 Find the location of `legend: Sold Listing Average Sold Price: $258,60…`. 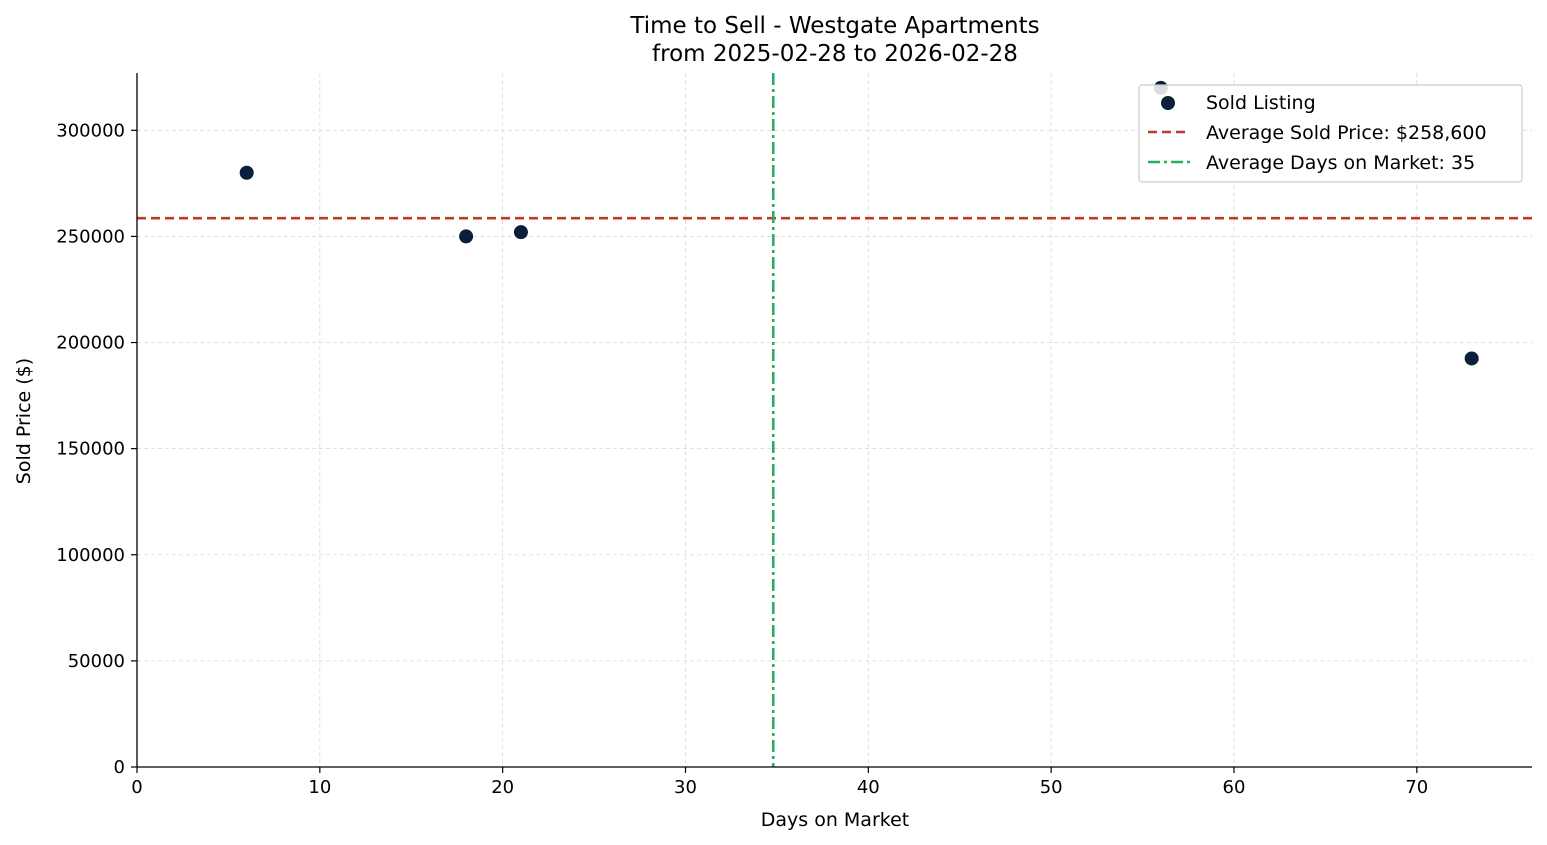

legend: Sold Listing Average Sold Price: $258,60… is located at coordinates (1330, 133).